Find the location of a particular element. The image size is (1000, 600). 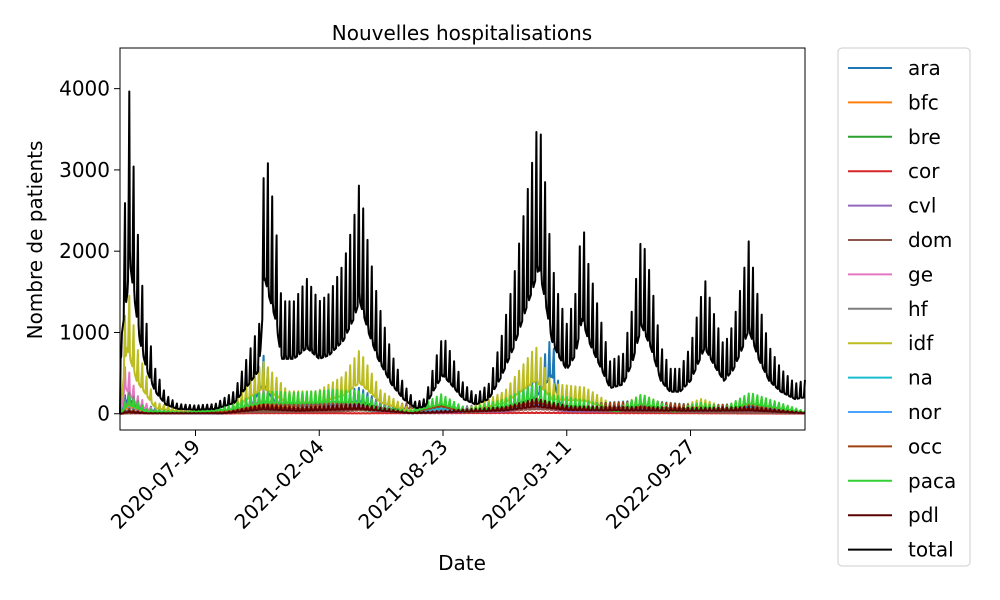

legend-label-bre: bre is located at coordinates (924, 137).